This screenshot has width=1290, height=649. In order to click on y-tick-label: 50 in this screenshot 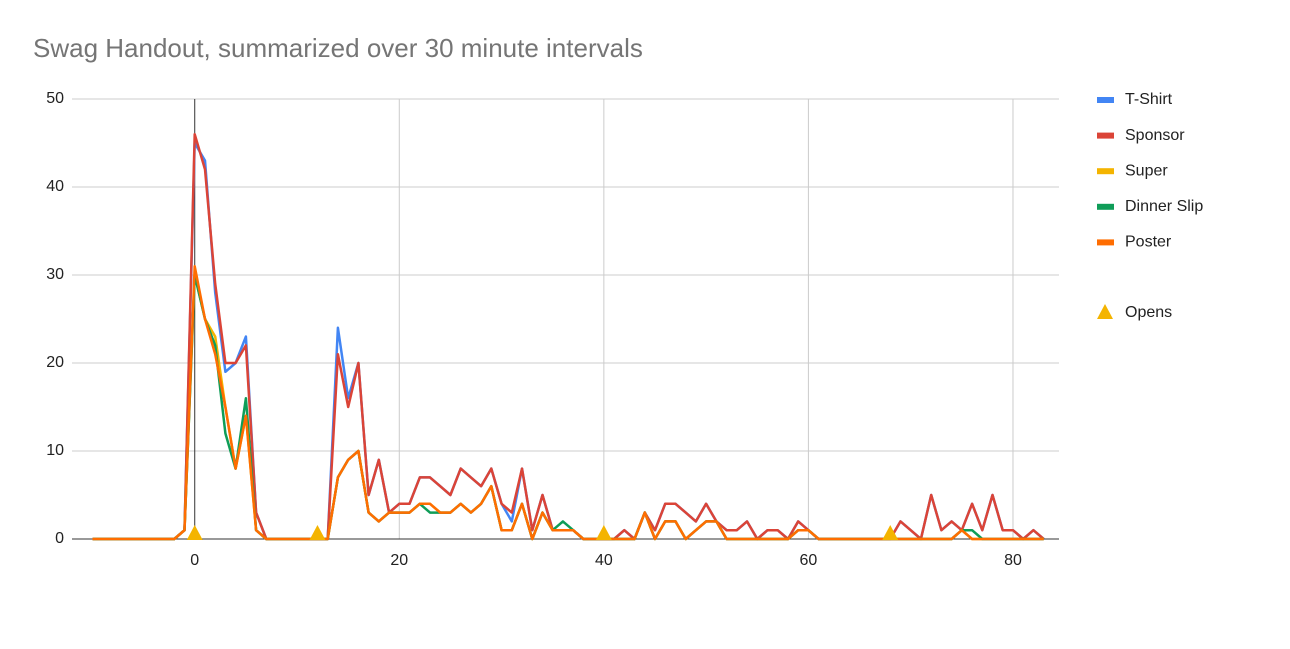, I will do `click(55, 98)`.